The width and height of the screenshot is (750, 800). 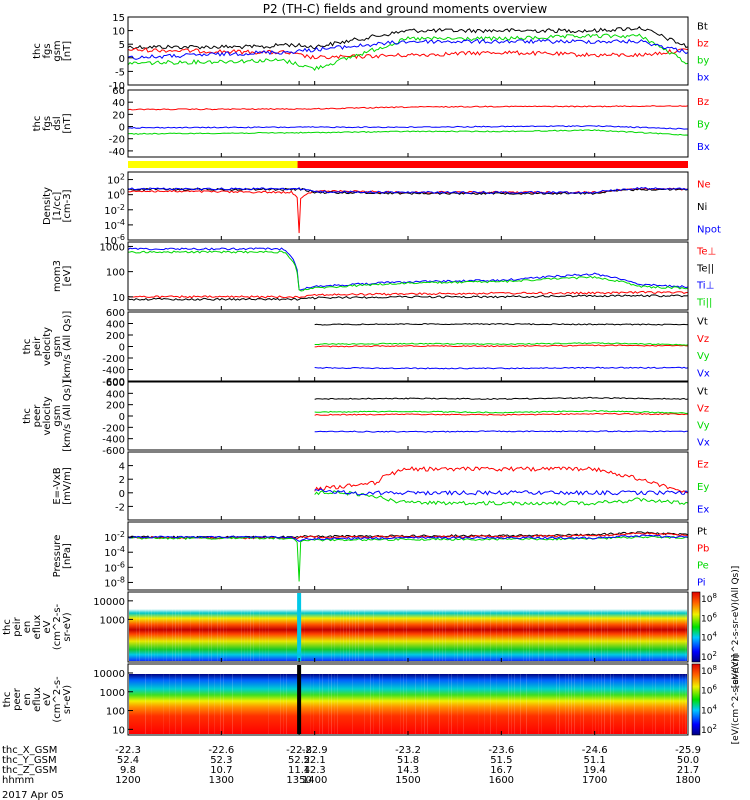 I want to click on fgs_dsl-ylabel-3: [nT], so click(x=67, y=123).